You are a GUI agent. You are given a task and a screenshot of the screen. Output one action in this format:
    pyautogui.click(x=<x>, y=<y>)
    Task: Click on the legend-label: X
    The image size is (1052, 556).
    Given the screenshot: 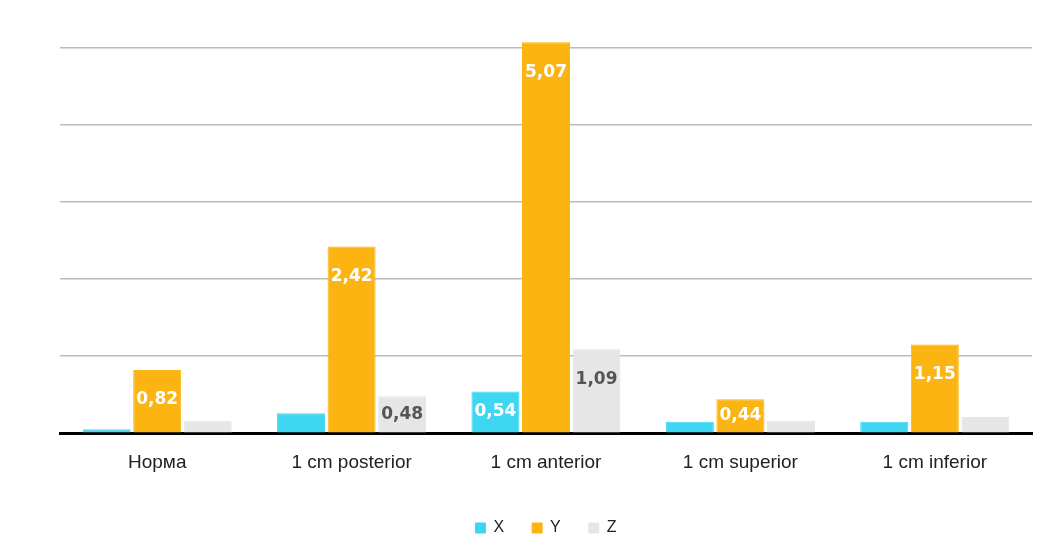 What is the action you would take?
    pyautogui.click(x=499, y=527)
    